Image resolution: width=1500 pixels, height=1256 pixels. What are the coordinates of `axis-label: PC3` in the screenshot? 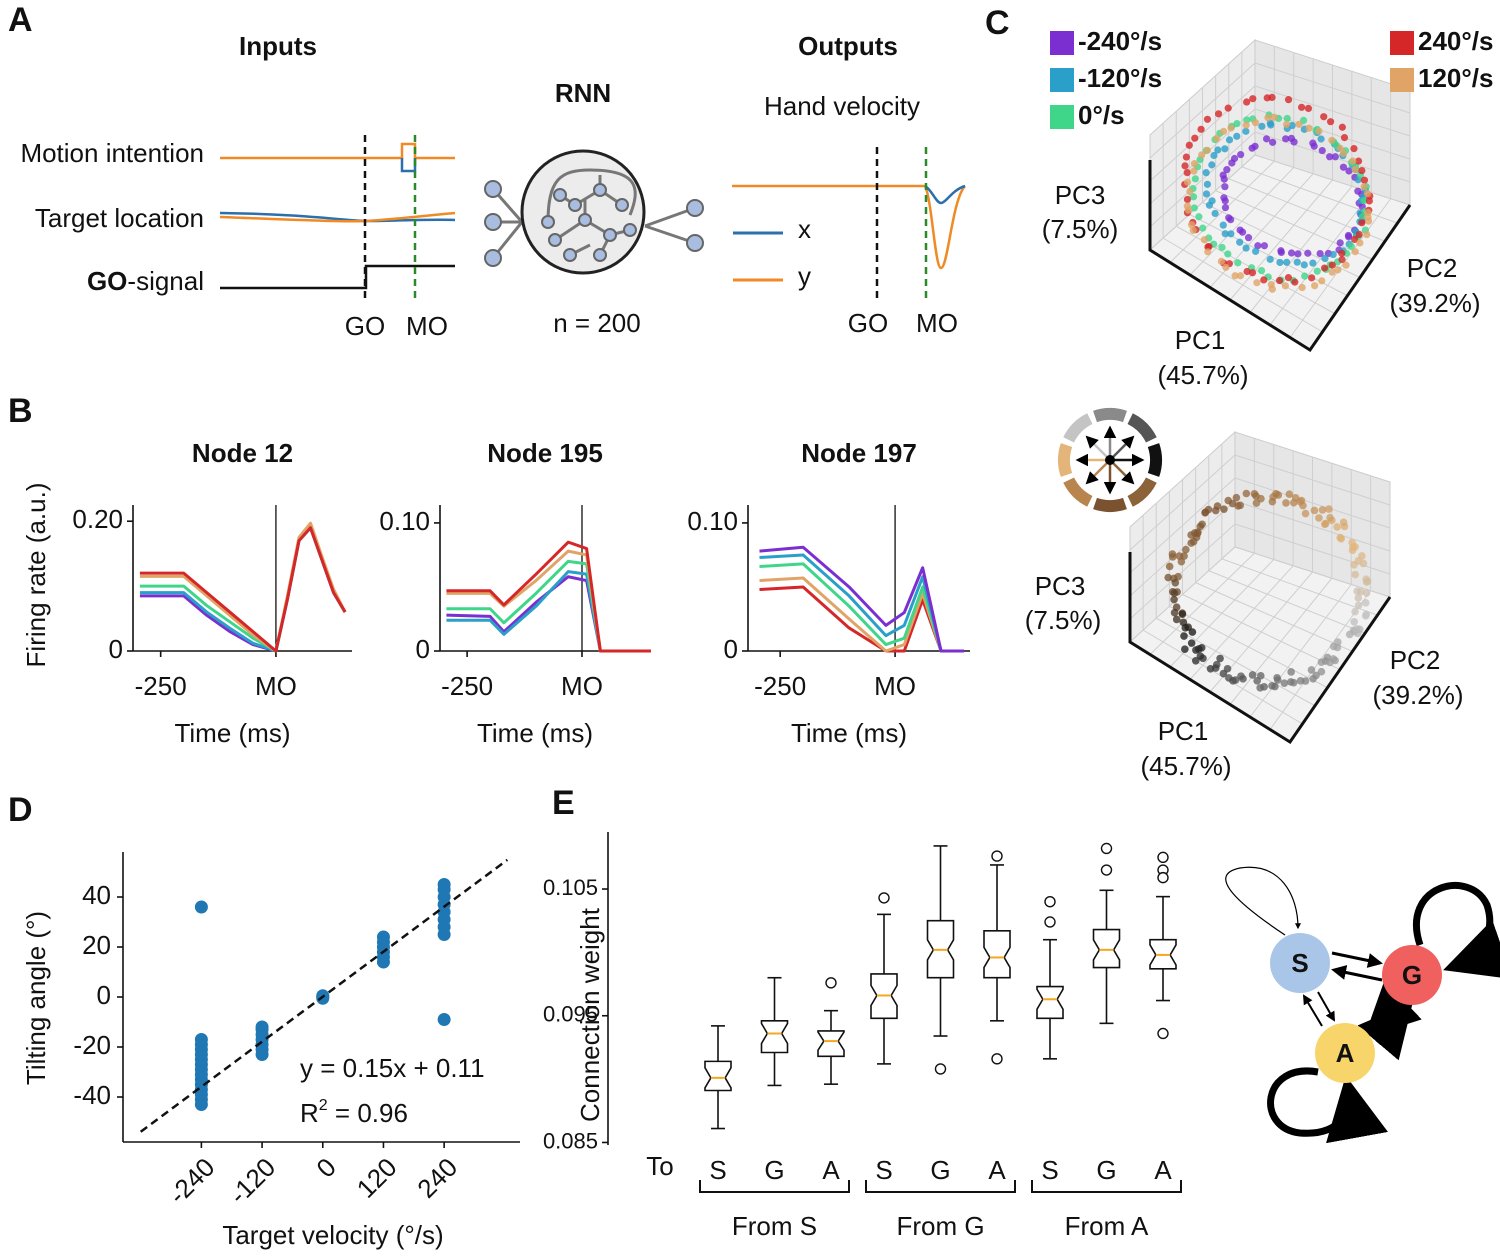 It's located at (1080, 195).